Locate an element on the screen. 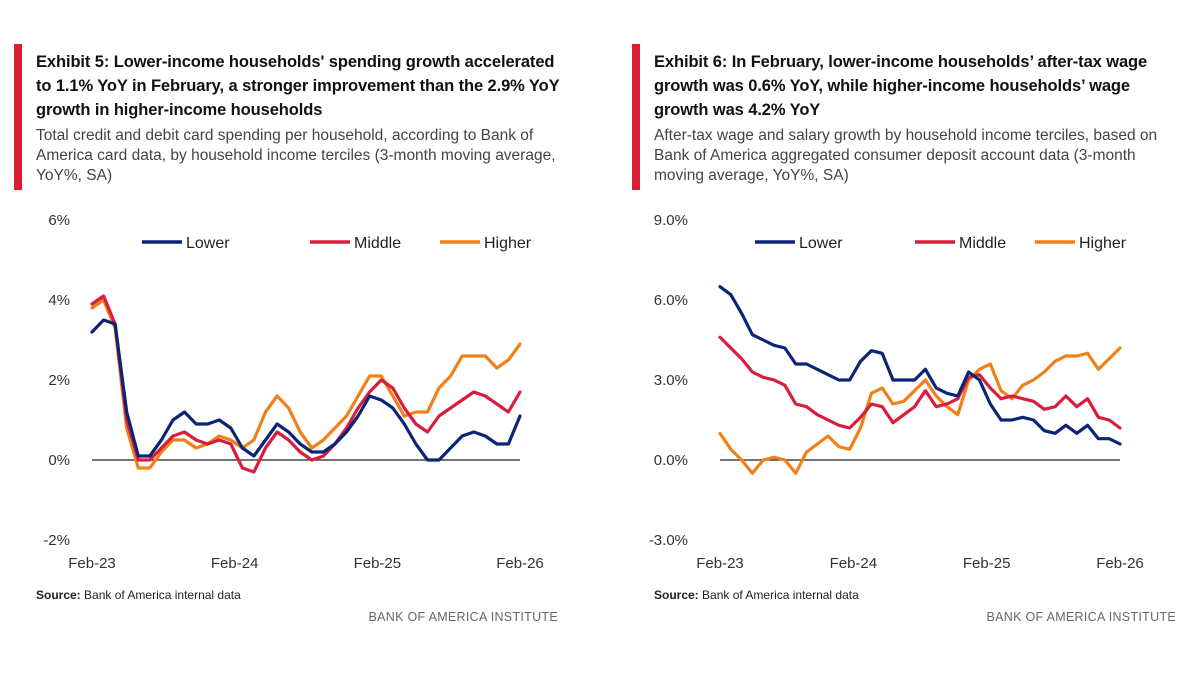 The width and height of the screenshot is (1200, 675). exhibit-6-source: Source: Bank of America internal data is located at coordinates (756, 595).